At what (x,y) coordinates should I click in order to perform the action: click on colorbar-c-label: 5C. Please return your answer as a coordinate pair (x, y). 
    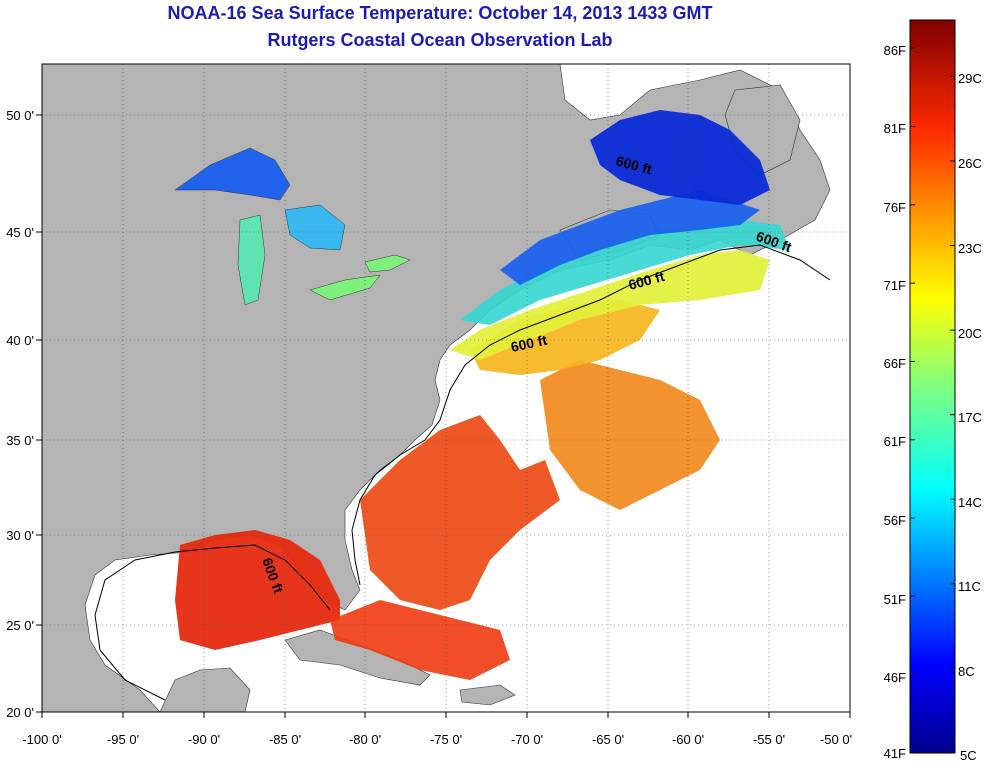
    Looking at the image, I should click on (968, 755).